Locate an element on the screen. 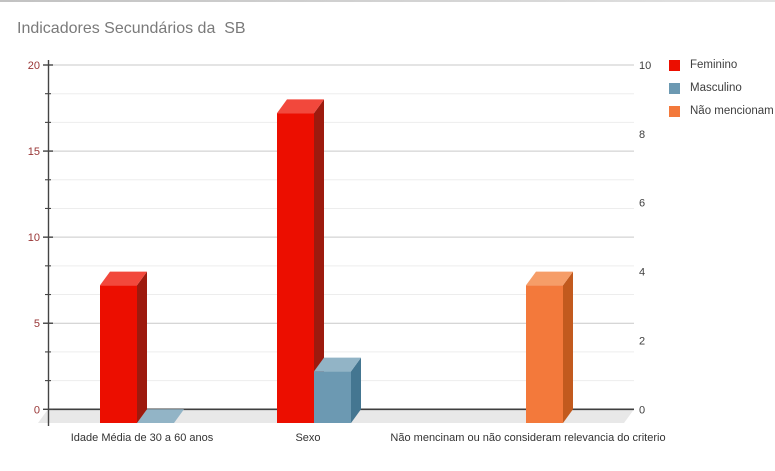 The image size is (775, 471). right-axis-tick-label: 8 is located at coordinates (642, 135).